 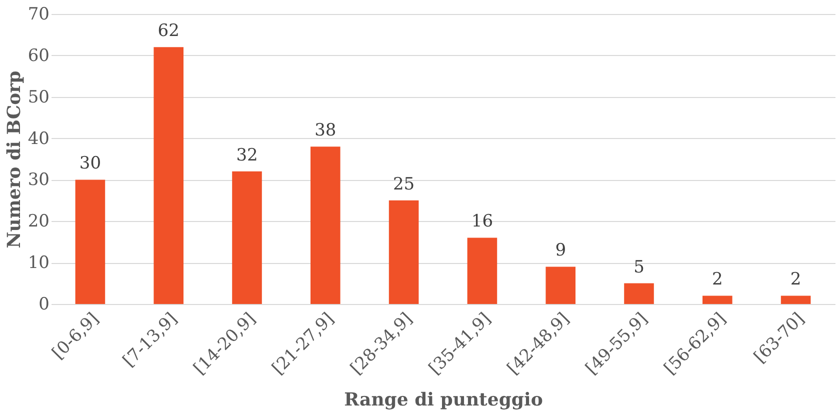 What do you see at coordinates (14, 159) in the screenshot?
I see `y-axis-title: Numero di BCorp` at bounding box center [14, 159].